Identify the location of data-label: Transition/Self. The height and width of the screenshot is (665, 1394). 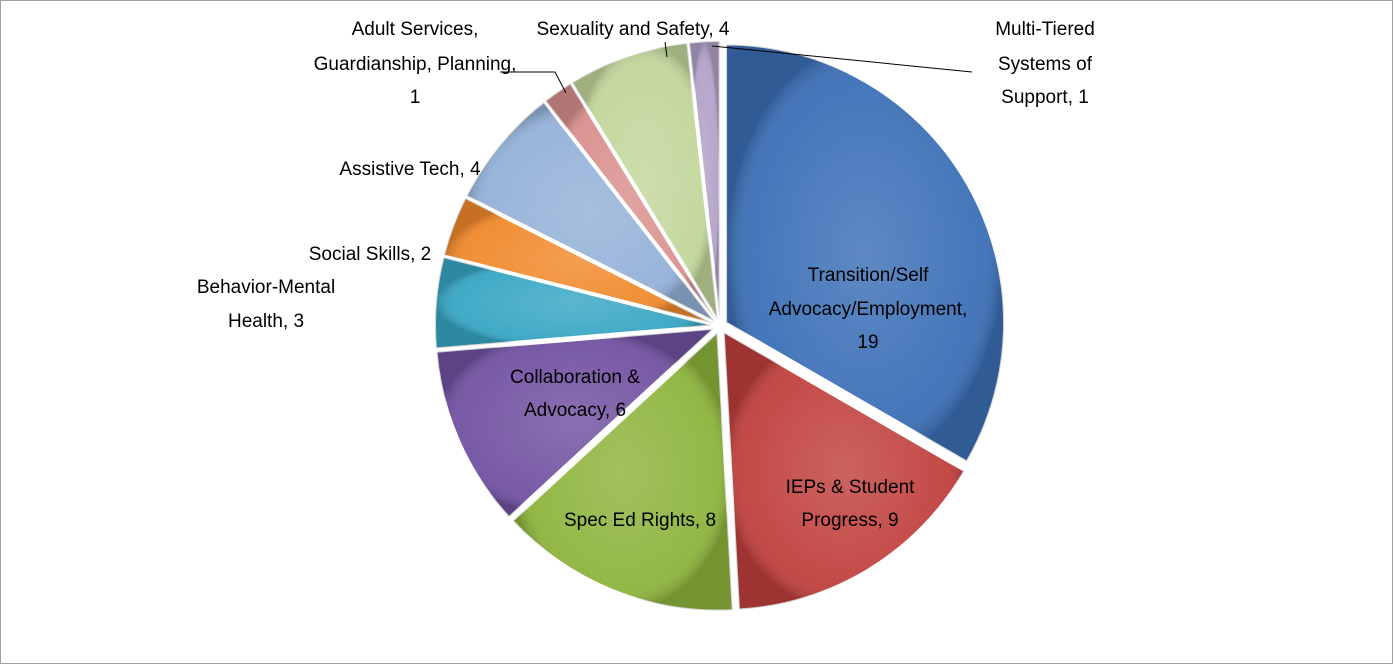
(868, 275).